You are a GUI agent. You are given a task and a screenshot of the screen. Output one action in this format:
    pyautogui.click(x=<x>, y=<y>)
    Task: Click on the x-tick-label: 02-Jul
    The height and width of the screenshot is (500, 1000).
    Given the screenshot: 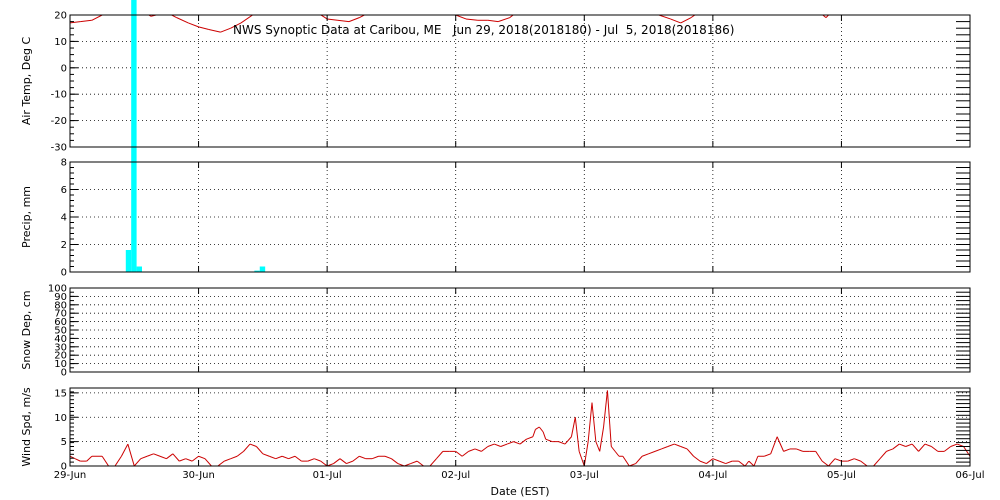 What is the action you would take?
    pyautogui.click(x=455, y=475)
    